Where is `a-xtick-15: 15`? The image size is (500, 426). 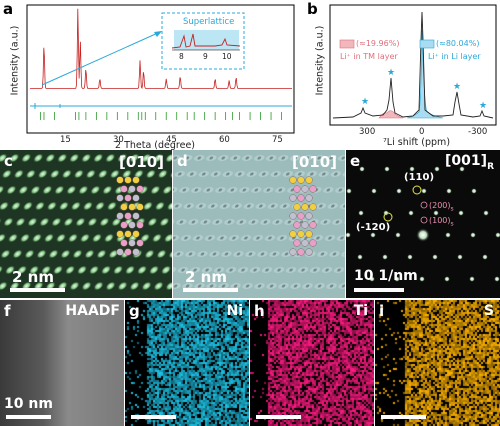 a-xtick-15: 15 is located at coordinates (65, 140).